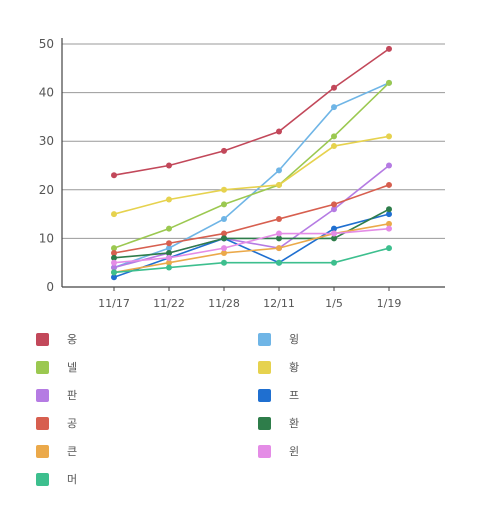 This screenshot has width=480, height=505. Describe the element at coordinates (72, 479) in the screenshot. I see `legend-label-10: 머` at that location.